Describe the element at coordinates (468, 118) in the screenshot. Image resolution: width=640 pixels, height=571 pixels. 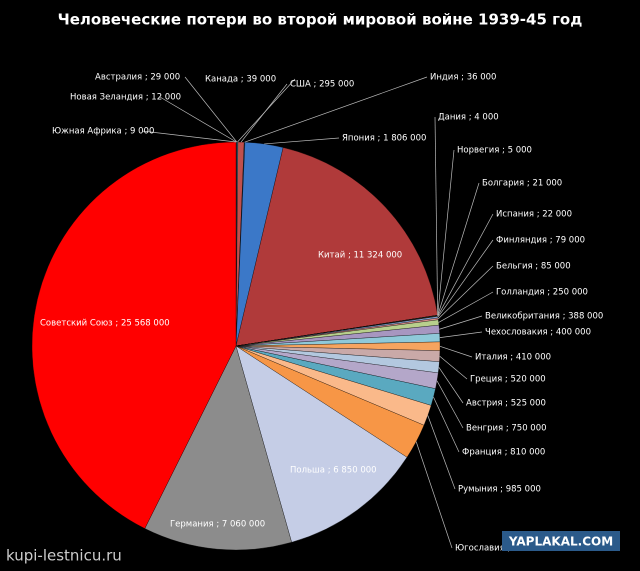
I see `data-label: Дания ; 4 000` at that location.